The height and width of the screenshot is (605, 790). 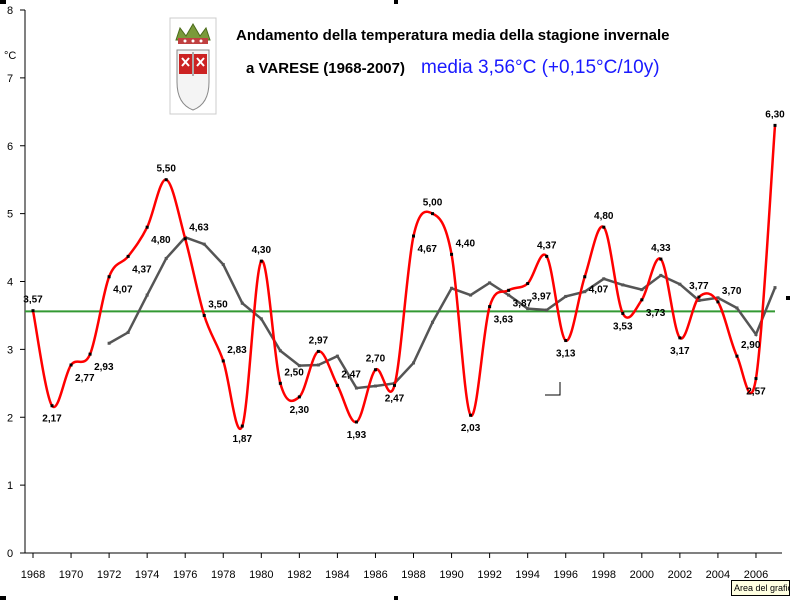 I want to click on y-tick-label: 7, so click(x=10, y=79).